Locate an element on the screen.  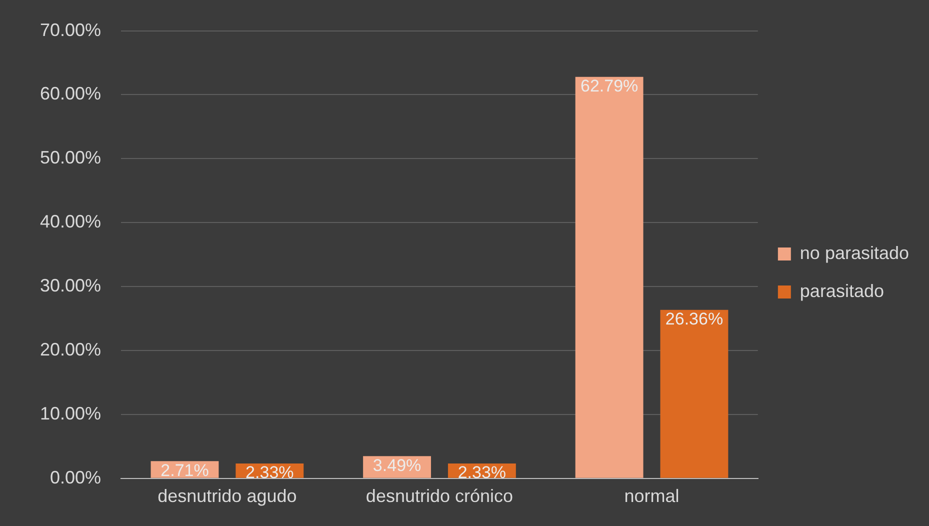
data-label: 26.36% is located at coordinates (694, 319).